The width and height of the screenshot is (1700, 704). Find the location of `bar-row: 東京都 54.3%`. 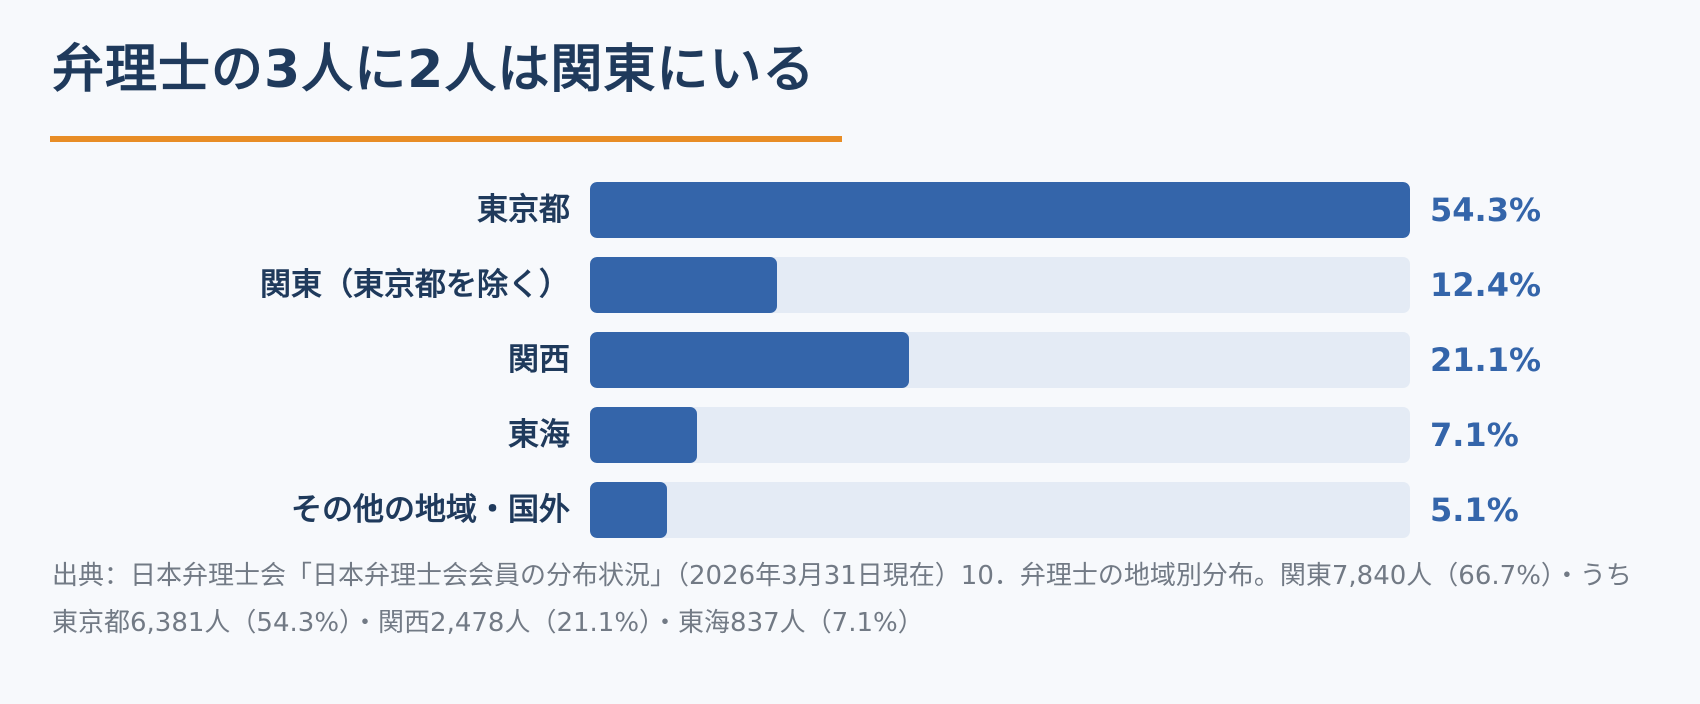

bar-row: 東京都 54.3% is located at coordinates (850, 210).